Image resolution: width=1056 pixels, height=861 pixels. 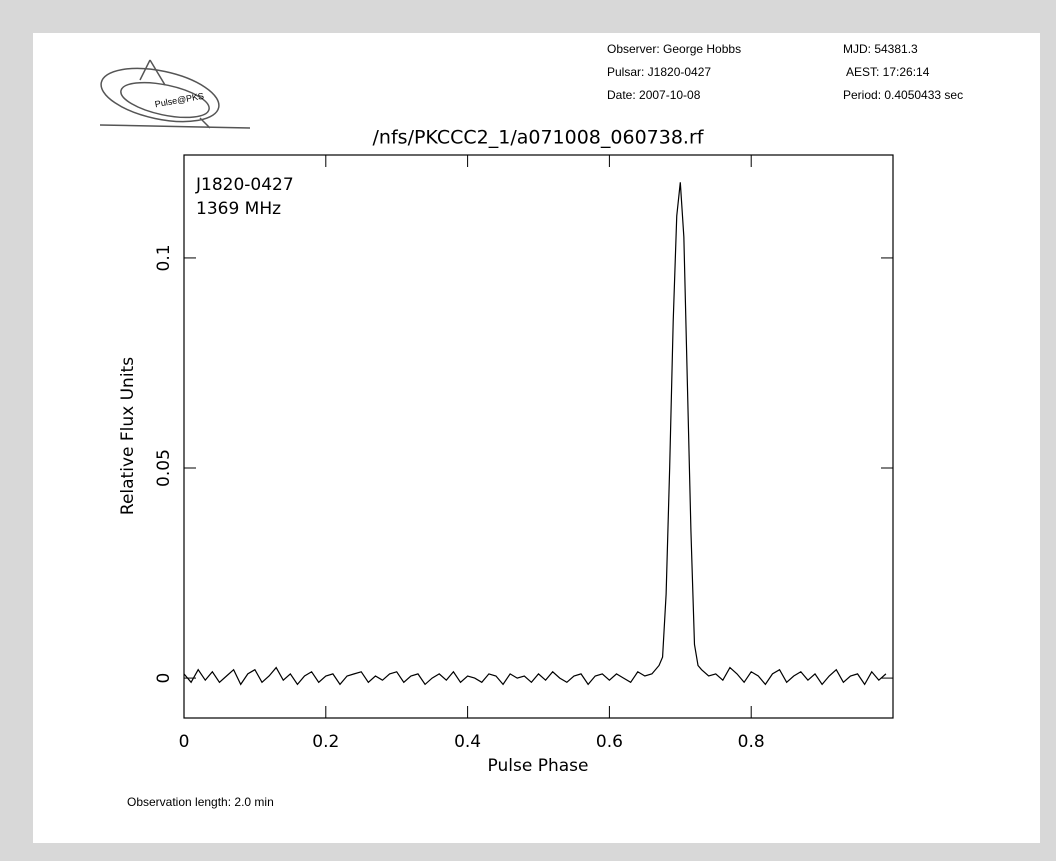 What do you see at coordinates (325, 742) in the screenshot?
I see `x-tick-label: 0.2` at bounding box center [325, 742].